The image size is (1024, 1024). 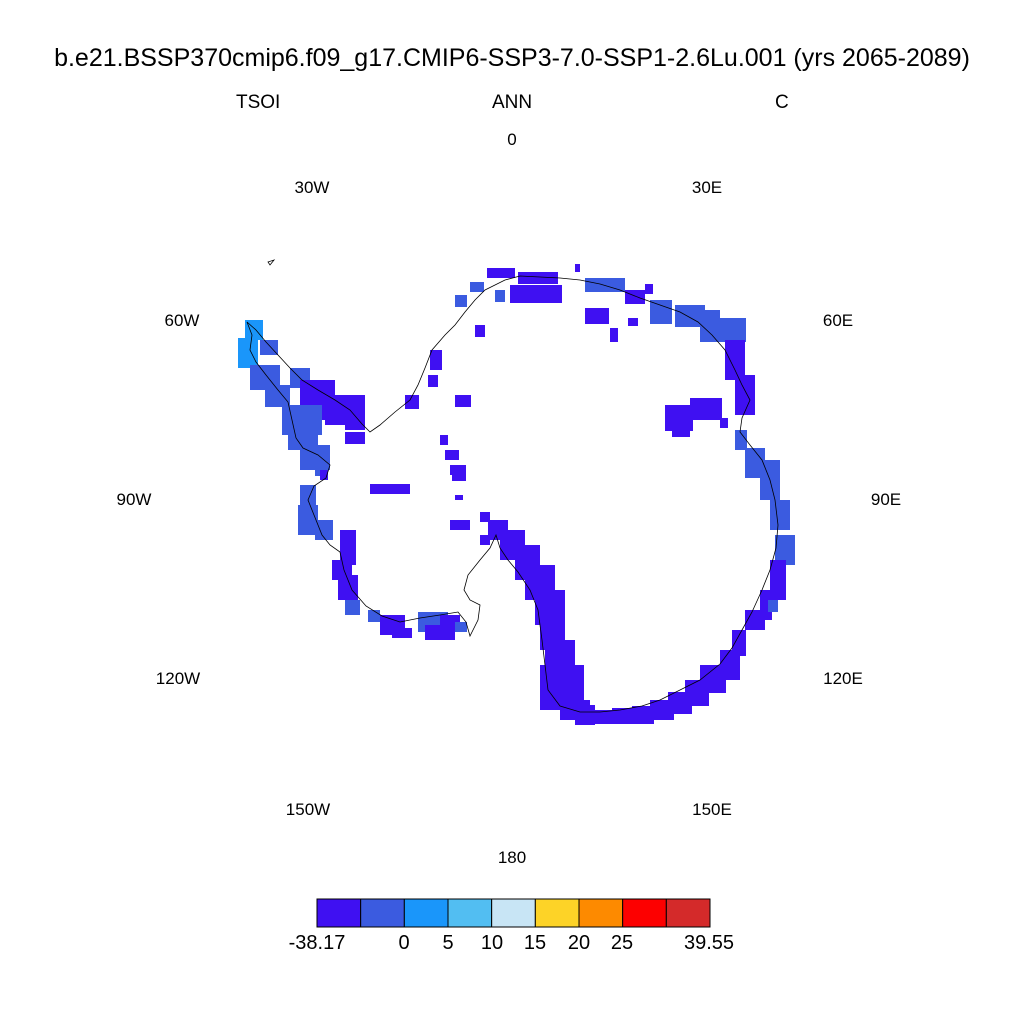 What do you see at coordinates (134, 499) in the screenshot?
I see `lon-label-90w: 90W` at bounding box center [134, 499].